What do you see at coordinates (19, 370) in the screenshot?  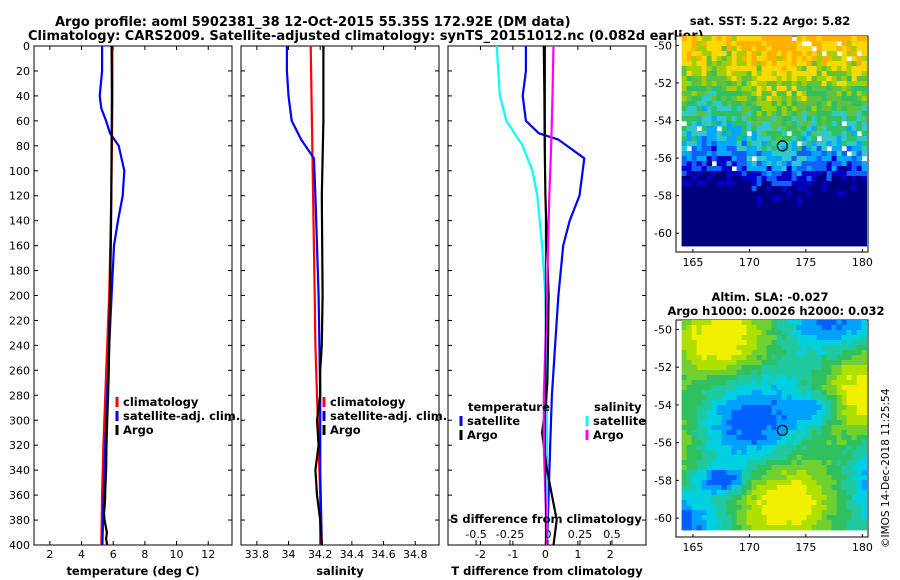 I see `depth-tick-label: 260` at bounding box center [19, 370].